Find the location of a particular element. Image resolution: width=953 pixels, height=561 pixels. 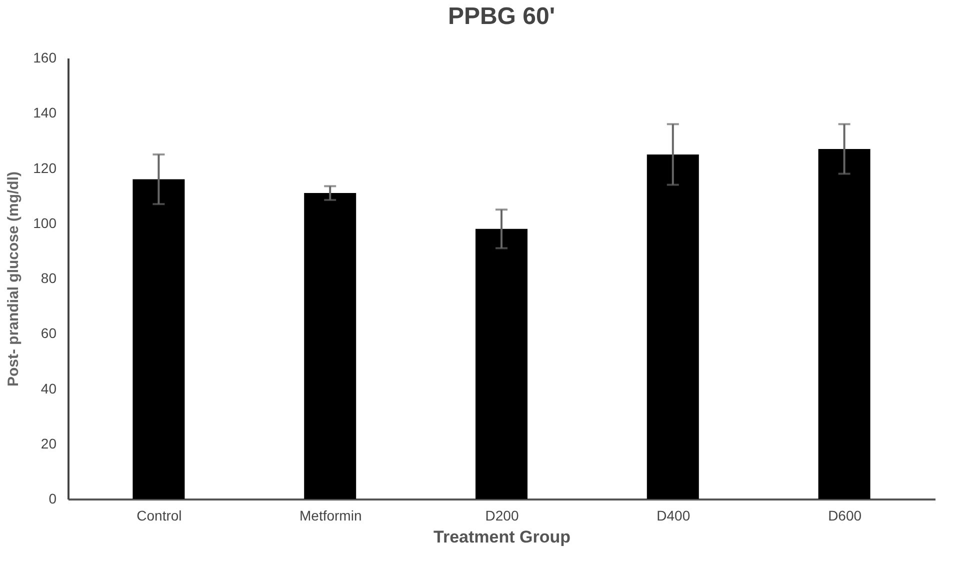

y-tick-label: 40 is located at coordinates (48, 388).